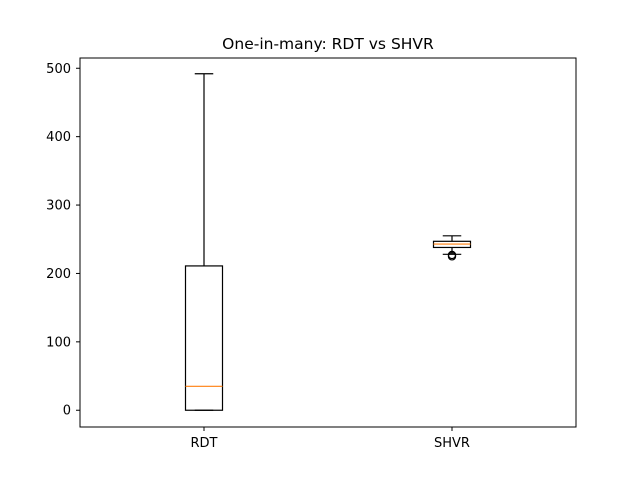 This screenshot has width=640, height=485. What do you see at coordinates (204, 242) in the screenshot?
I see `box-group-rdt` at bounding box center [204, 242].